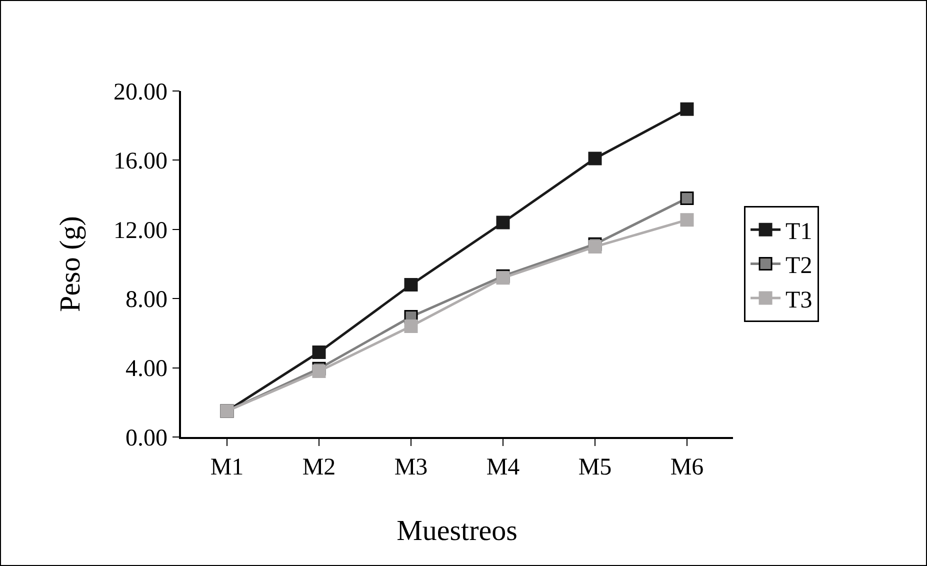 The height and width of the screenshot is (566, 927). I want to click on y-tick-label: 8.00, so click(146, 300).